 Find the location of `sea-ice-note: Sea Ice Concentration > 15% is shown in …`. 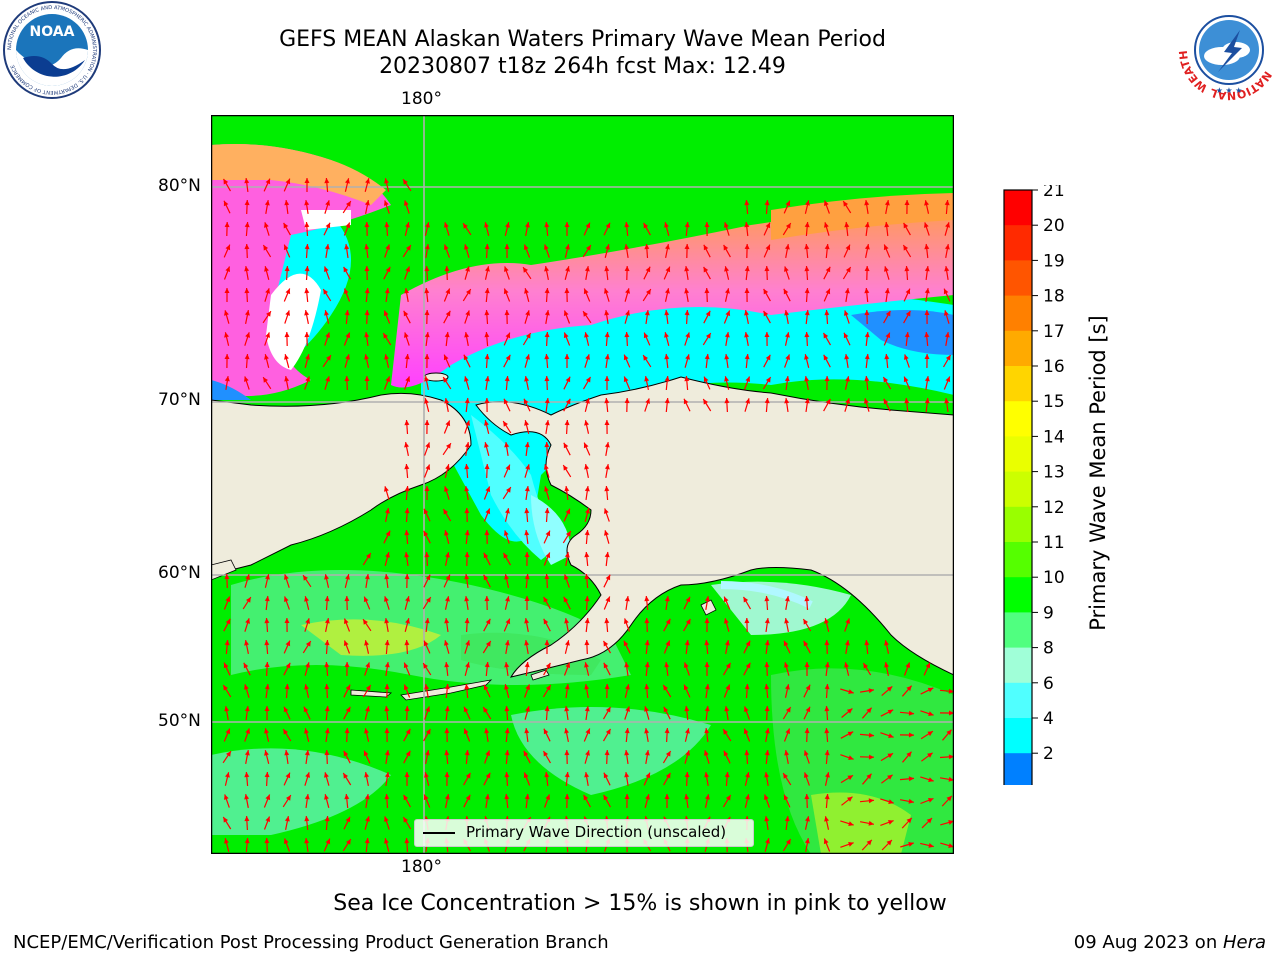

sea-ice-note: Sea Ice Concentration > 15% is shown in … is located at coordinates (640, 903).